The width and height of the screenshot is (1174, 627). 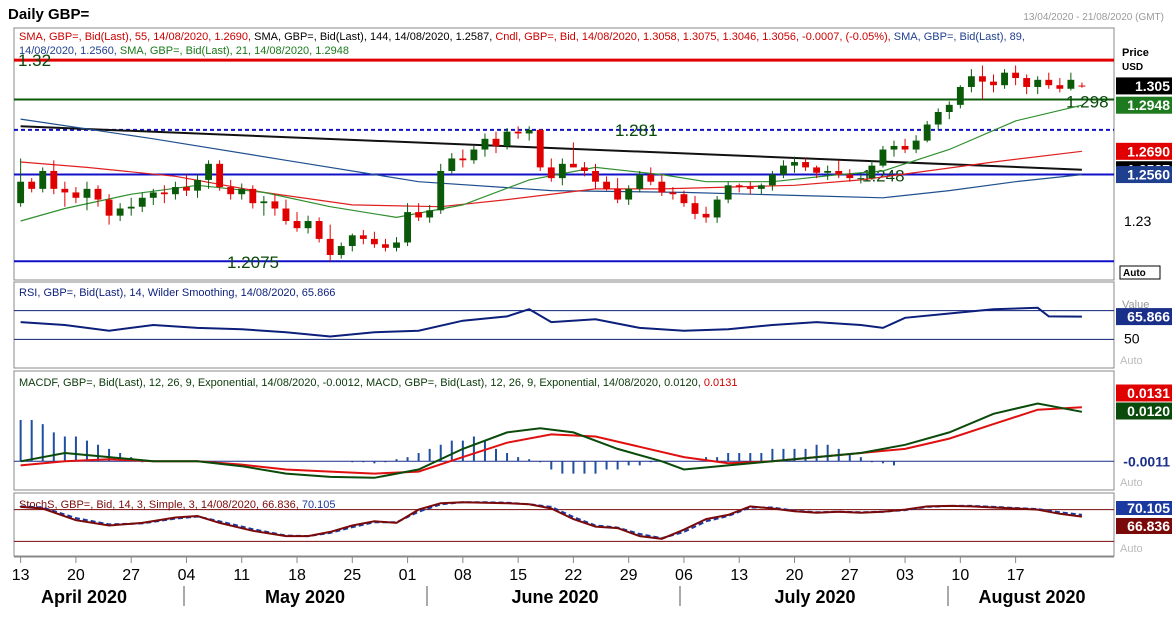 I want to click on rsi-axis-50: 50, so click(x=1132, y=338).